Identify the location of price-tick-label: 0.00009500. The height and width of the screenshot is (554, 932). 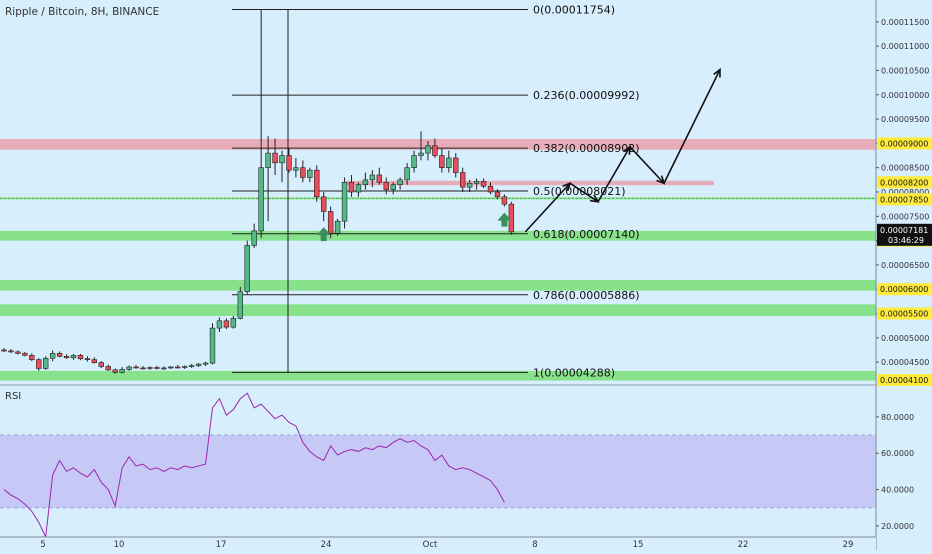
(905, 119).